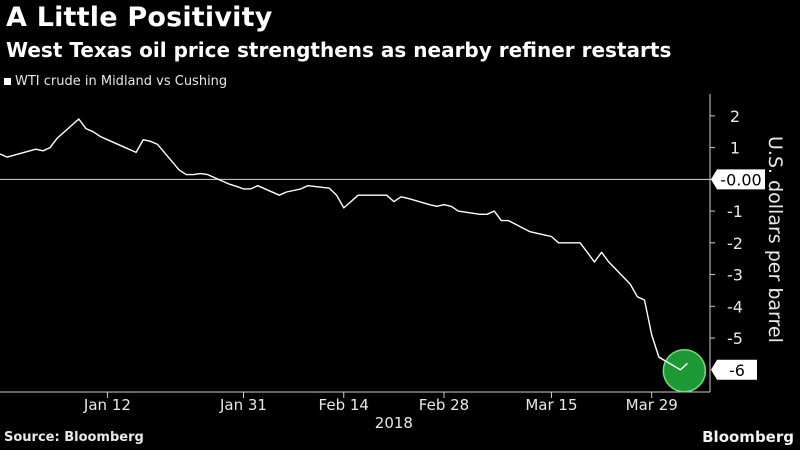  Describe the element at coordinates (7, 81) in the screenshot. I see `legend-swatch` at that location.